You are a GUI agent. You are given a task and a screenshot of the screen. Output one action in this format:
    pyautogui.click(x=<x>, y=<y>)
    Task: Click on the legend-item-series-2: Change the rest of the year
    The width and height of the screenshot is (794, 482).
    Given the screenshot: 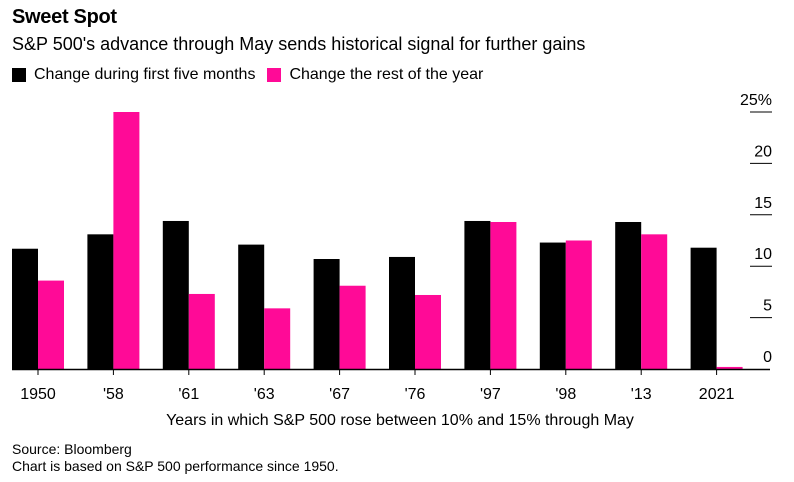 What is the action you would take?
    pyautogui.click(x=375, y=75)
    